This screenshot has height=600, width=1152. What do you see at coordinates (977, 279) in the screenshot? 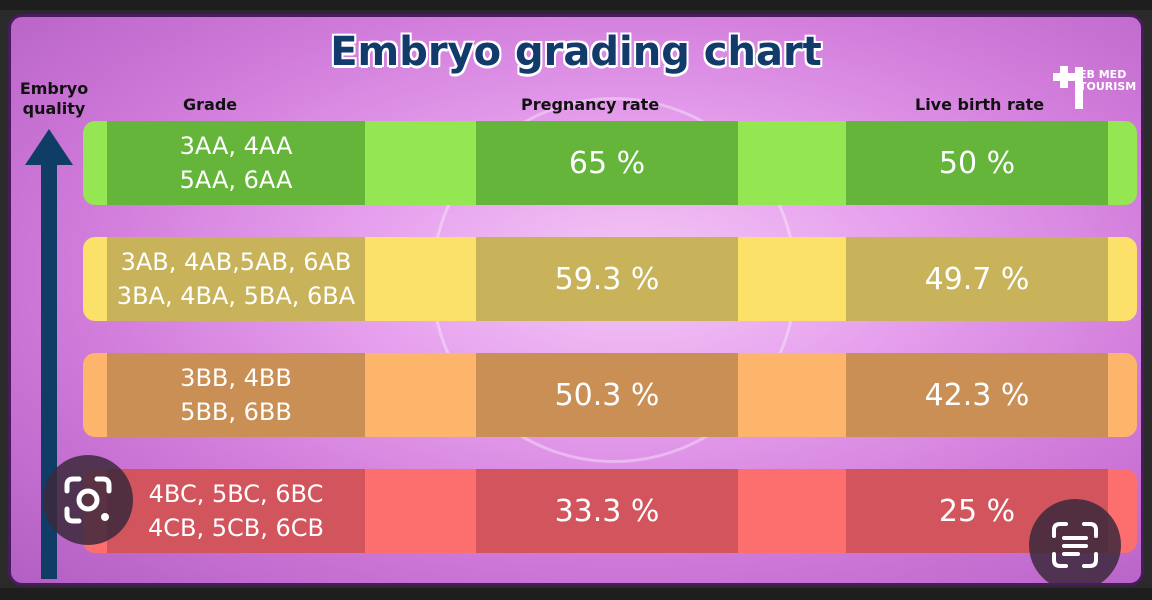
I see `live-birth-rate-cell: 49.7 %` at bounding box center [977, 279].